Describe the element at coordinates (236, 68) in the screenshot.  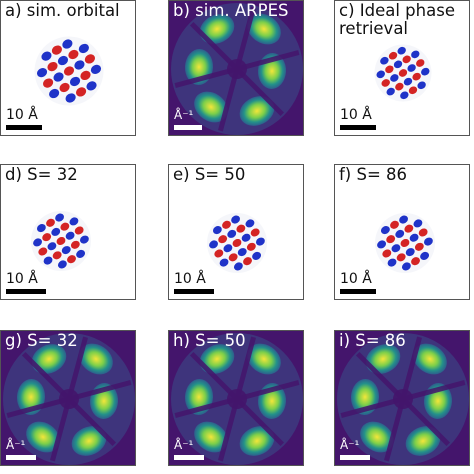
I see `panel-b-sim-arpes: b) sim. ARPES Å⁻¹` at that location.